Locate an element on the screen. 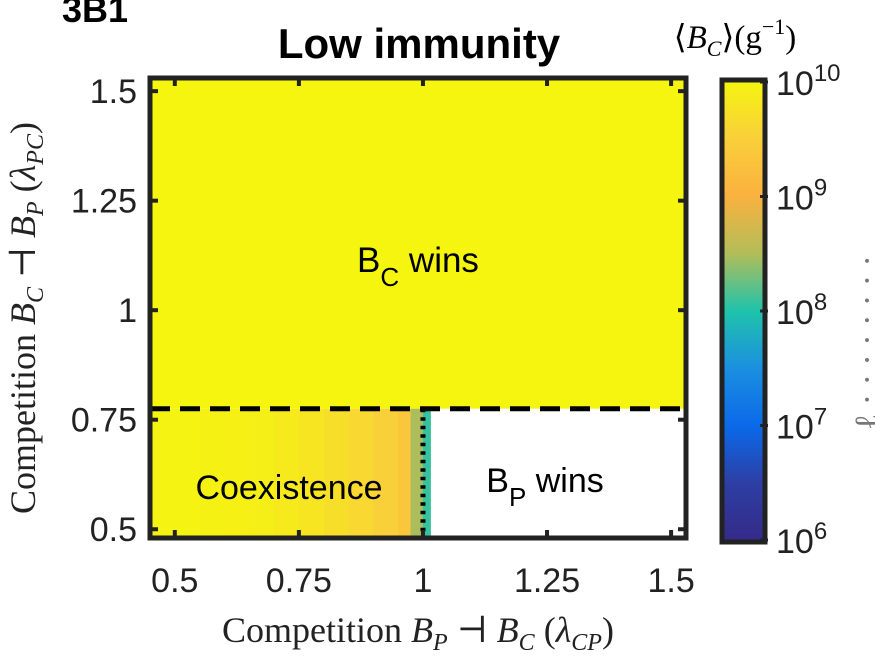  colorbar-tick-label: 10¹⁰ is located at coordinates (808, 81).